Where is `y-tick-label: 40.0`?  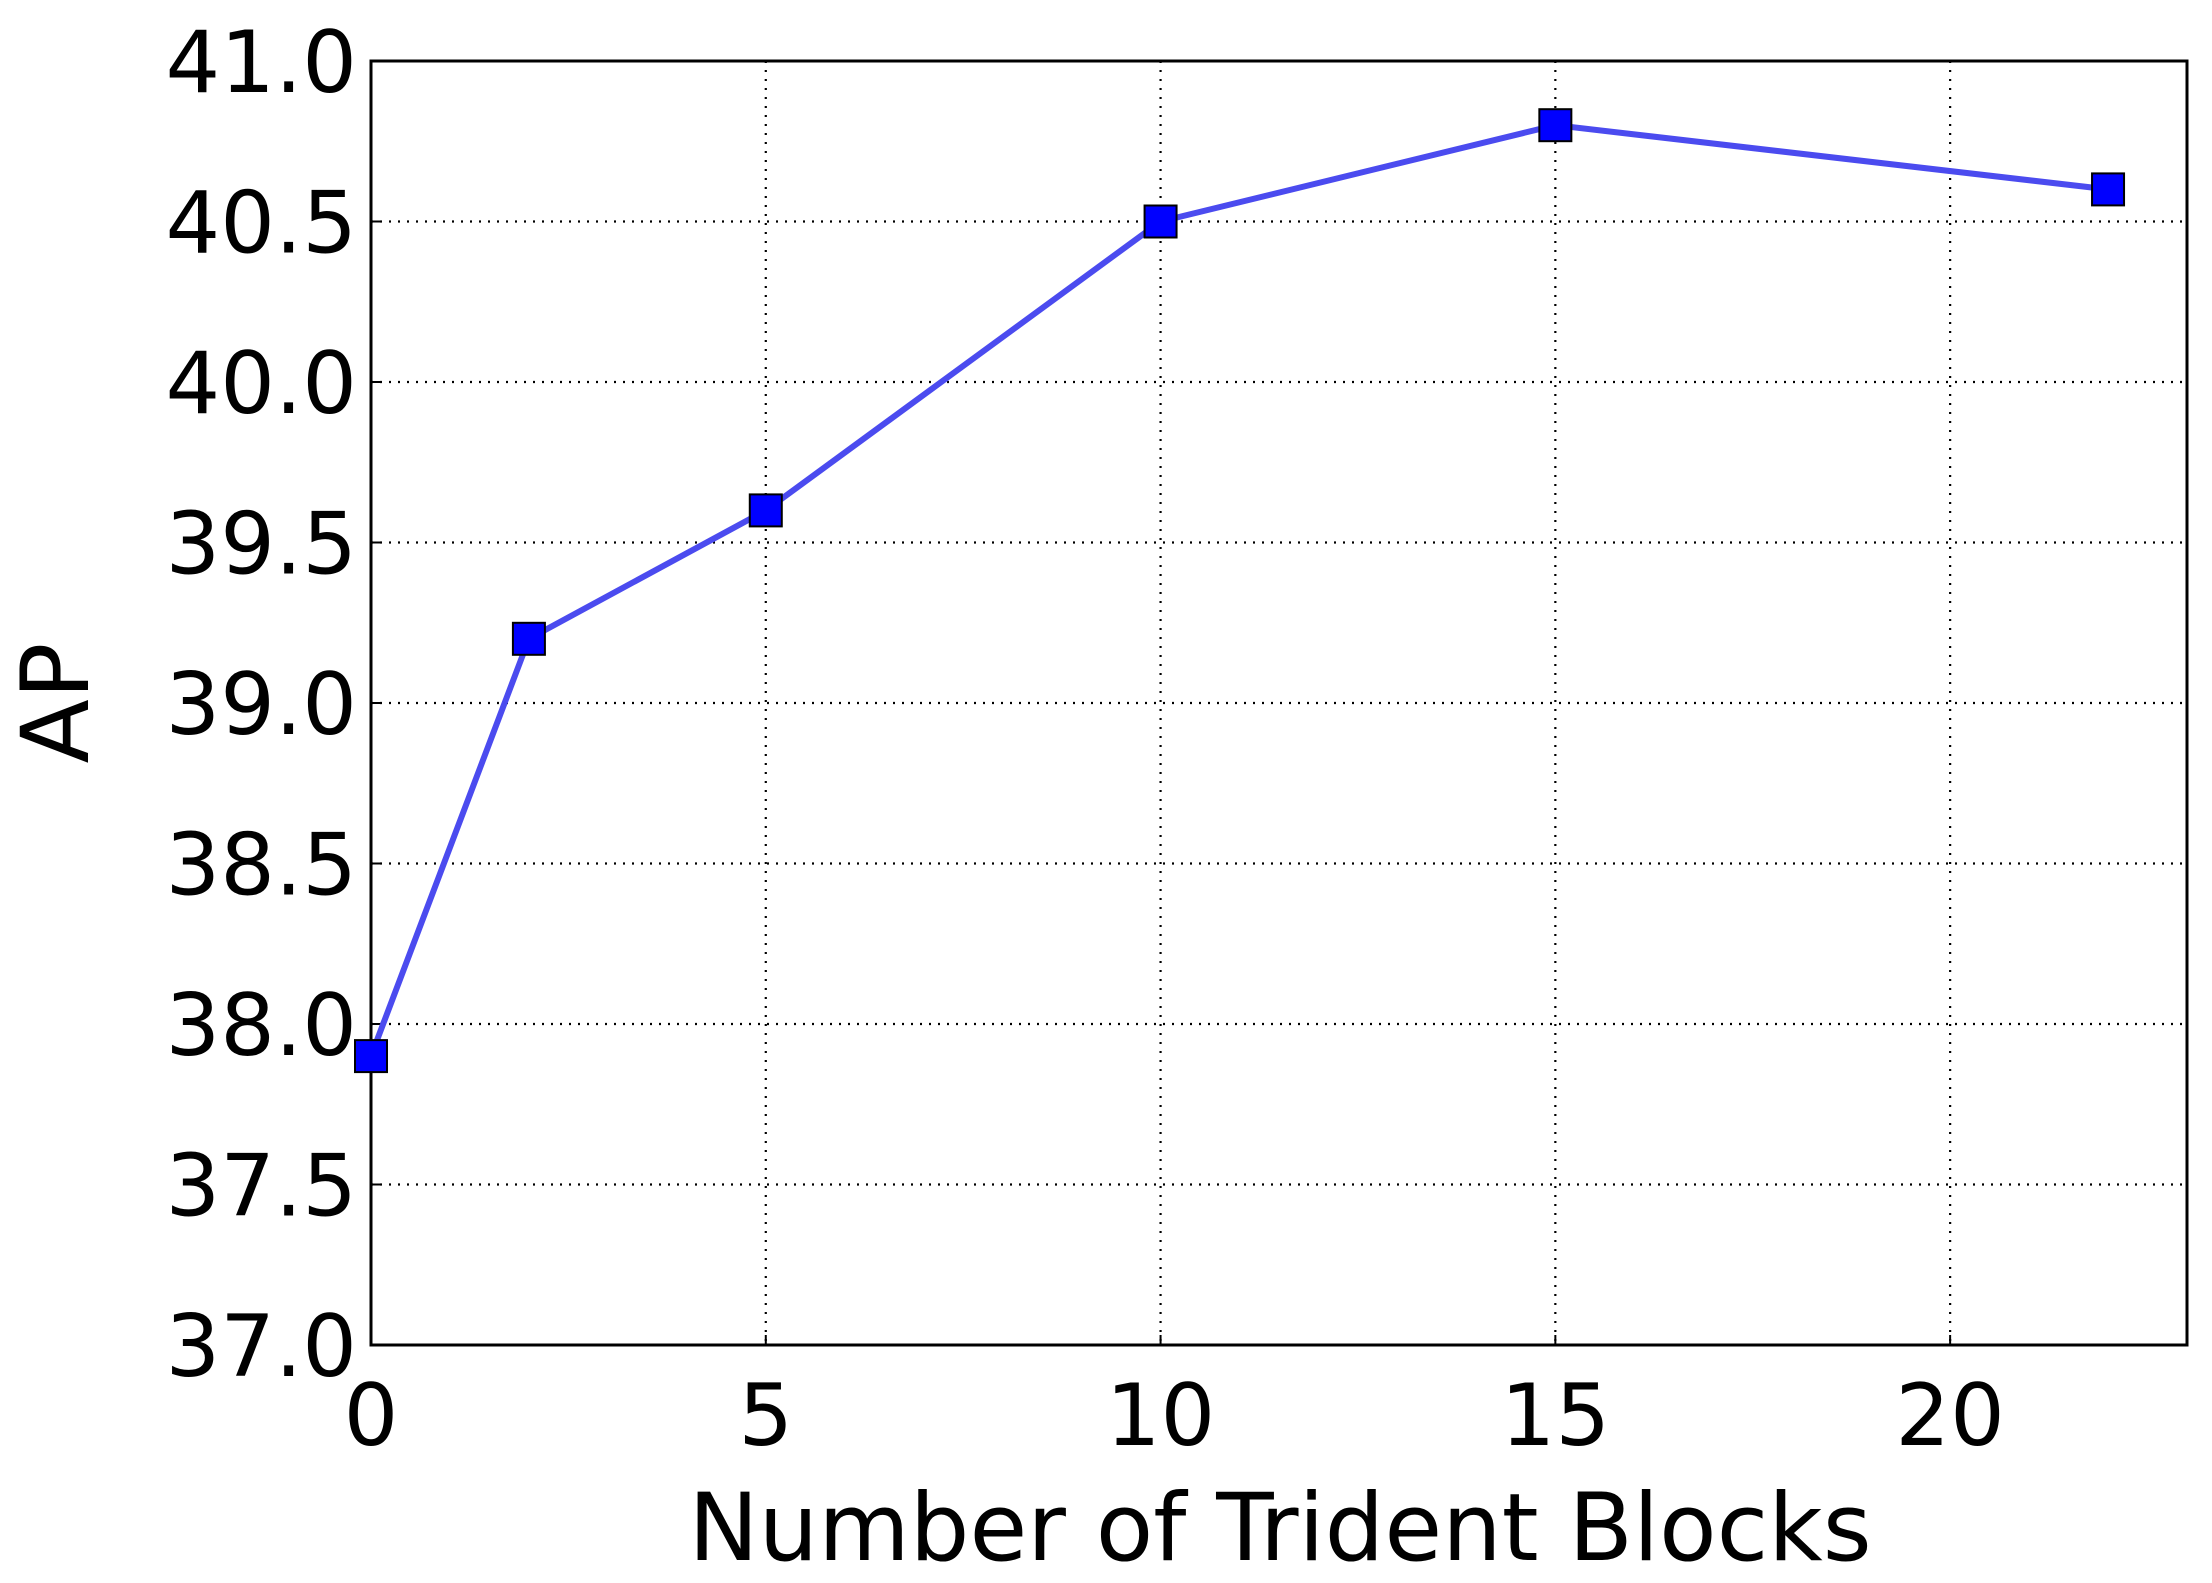
y-tick-label: 40.0 is located at coordinates (261, 384).